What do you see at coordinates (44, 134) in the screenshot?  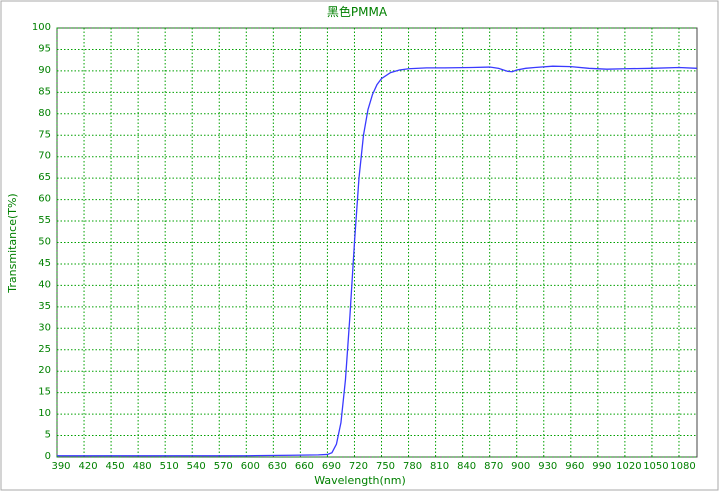 I see `y-tick-label: 75` at bounding box center [44, 134].